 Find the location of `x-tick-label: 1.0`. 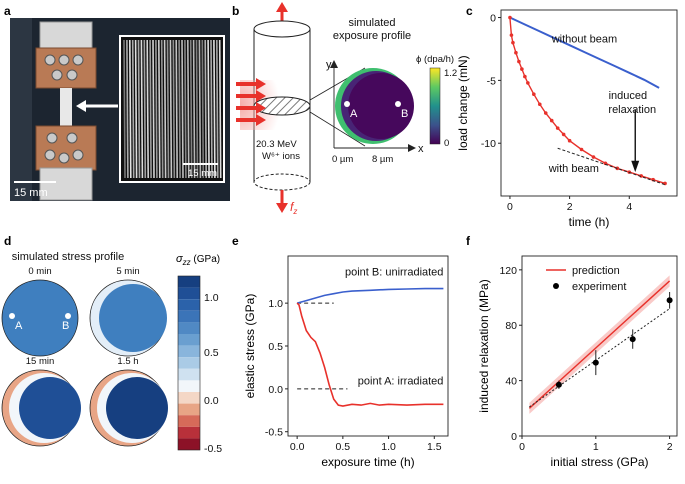

x-tick-label: 1.0 is located at coordinates (388, 447).